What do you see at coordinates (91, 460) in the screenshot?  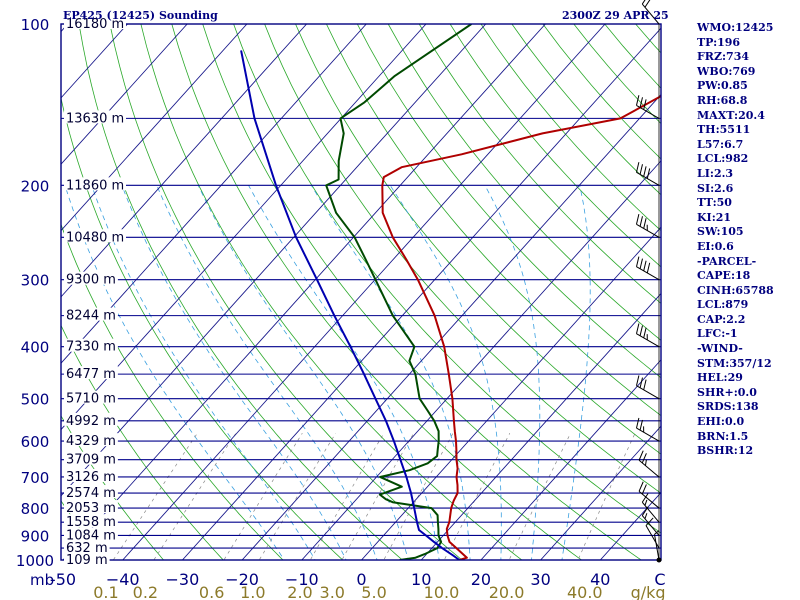 I see `height-label: 3709 m` at bounding box center [91, 460].